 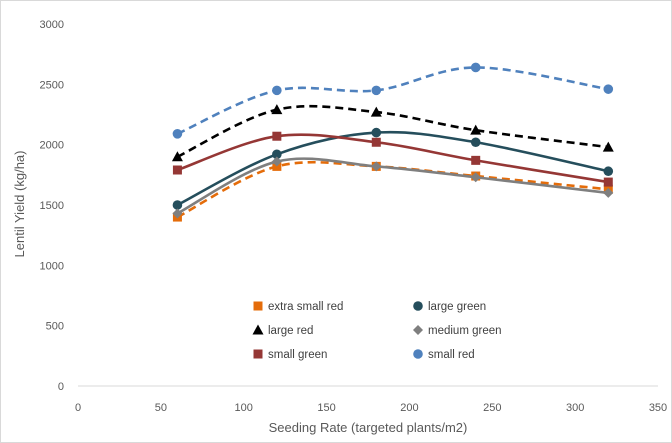 I want to click on series-large-red, so click(x=392, y=133).